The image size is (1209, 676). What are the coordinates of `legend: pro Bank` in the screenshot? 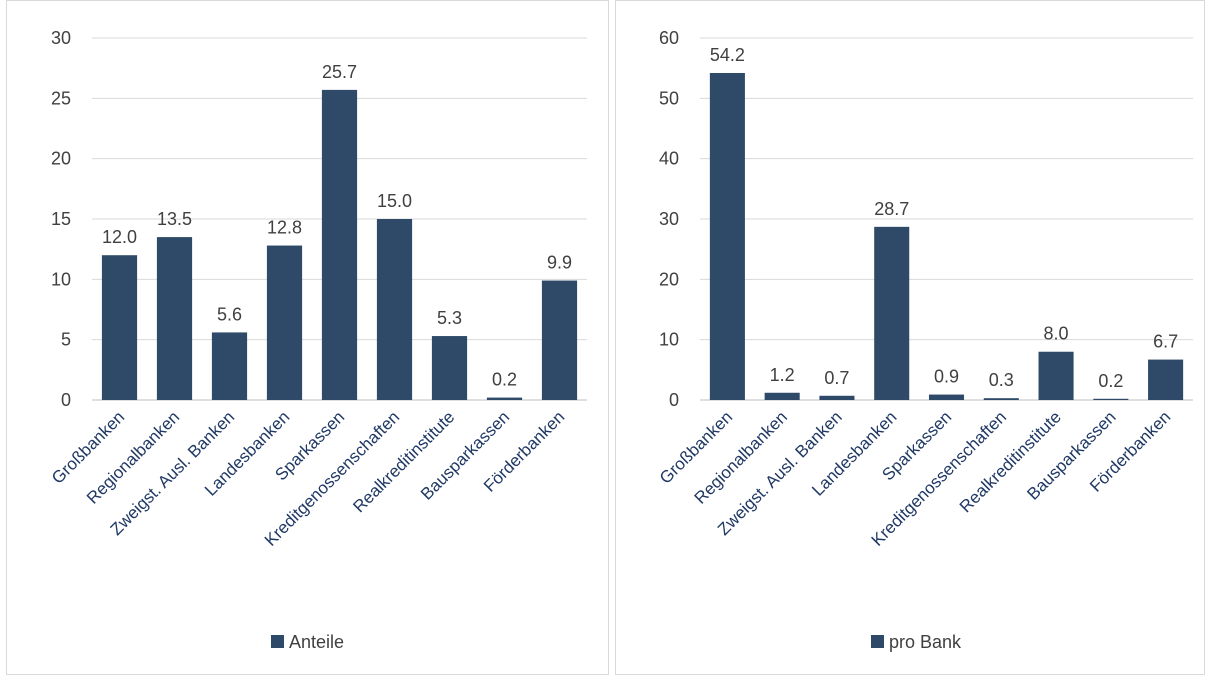 It's located at (916, 642).